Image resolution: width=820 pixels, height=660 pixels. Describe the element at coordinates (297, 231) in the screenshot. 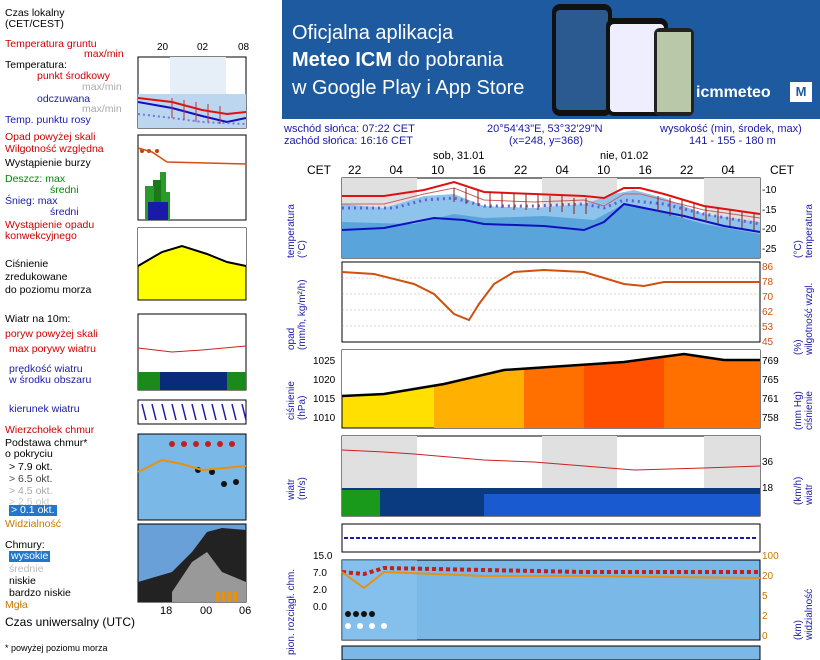

I see `temperature-axis-label: temperatura (°C)` at that location.